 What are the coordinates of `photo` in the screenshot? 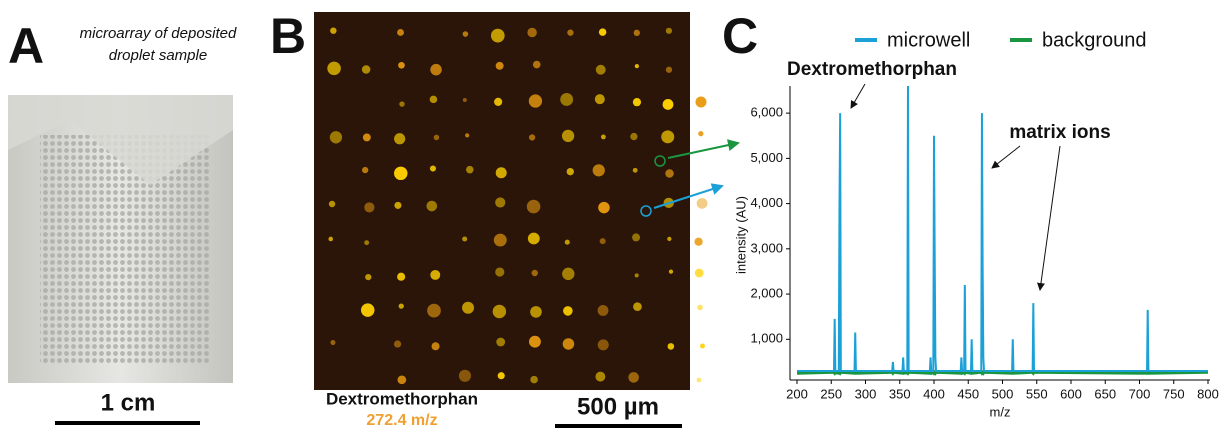 It's located at (120, 239).